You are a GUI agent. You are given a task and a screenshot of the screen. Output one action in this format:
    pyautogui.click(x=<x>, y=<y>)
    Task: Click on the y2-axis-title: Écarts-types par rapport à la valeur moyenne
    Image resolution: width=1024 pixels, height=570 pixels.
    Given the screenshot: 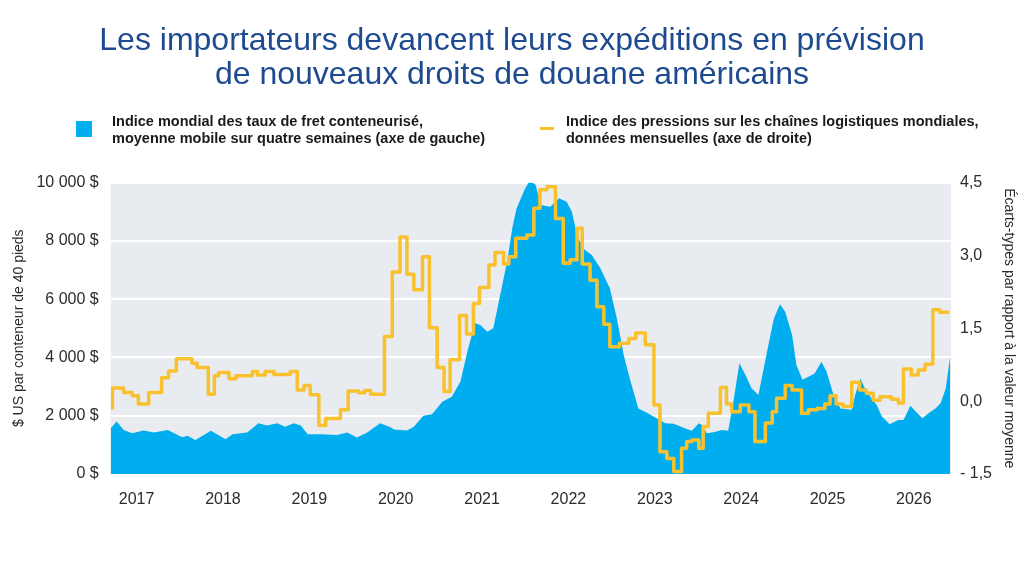 What is the action you would take?
    pyautogui.click(x=1009, y=328)
    